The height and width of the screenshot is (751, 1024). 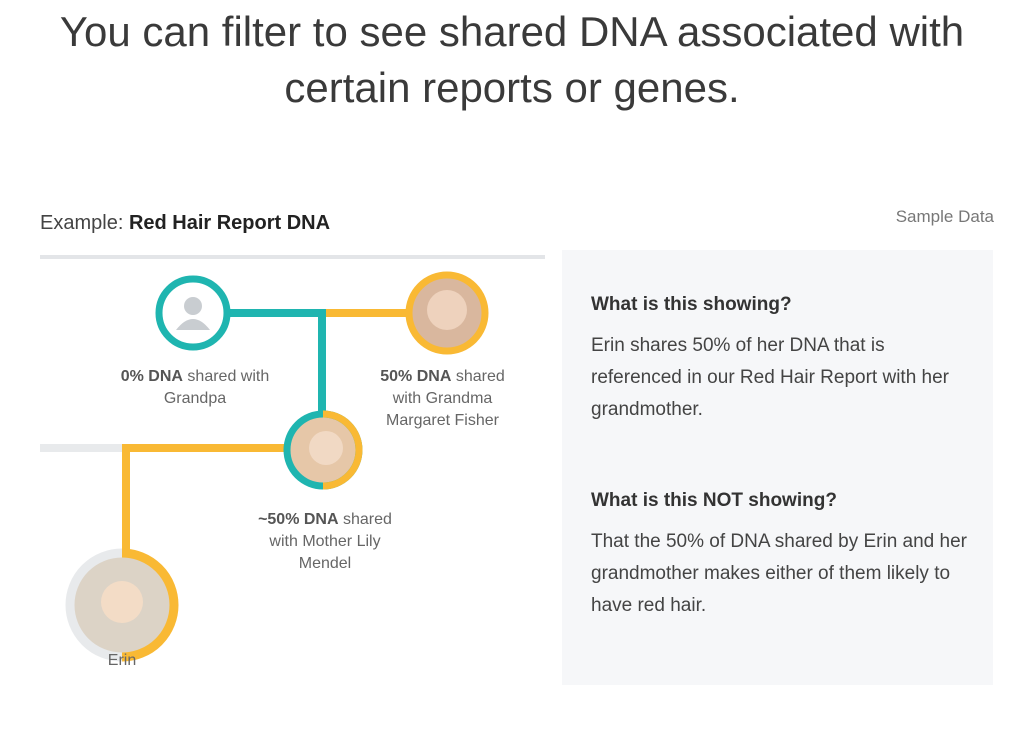 I want to click on mother-node, so click(x=323, y=450).